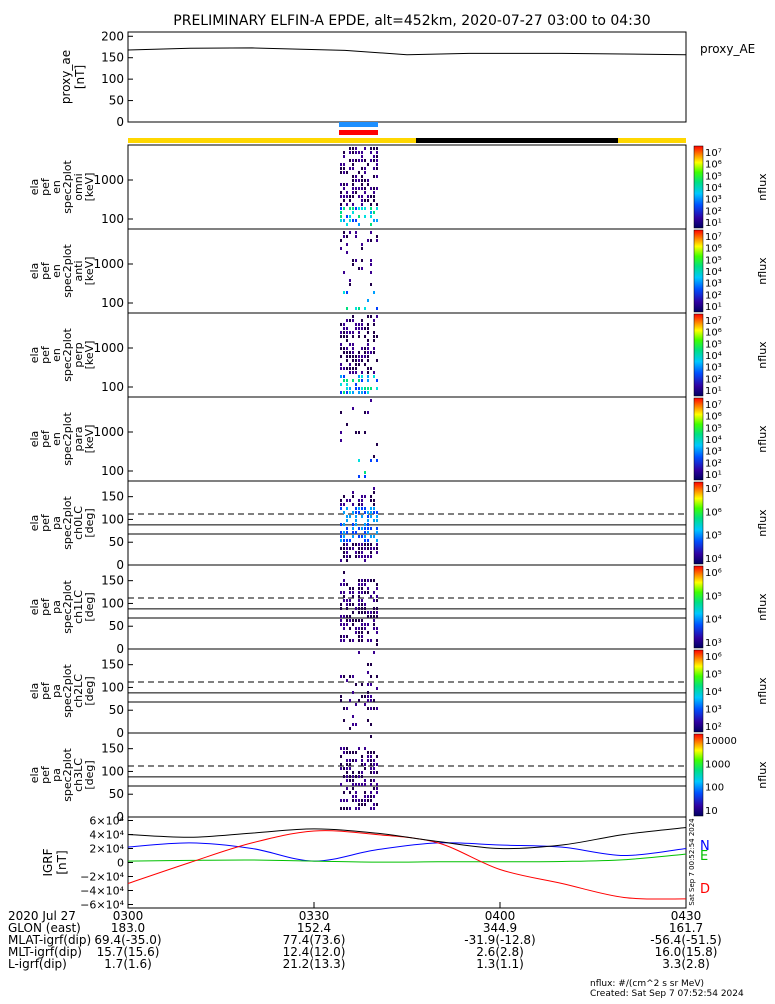  What do you see at coordinates (78, 691) in the screenshot?
I see `ch2LC-ylabel-line: ch2LC` at bounding box center [78, 691].